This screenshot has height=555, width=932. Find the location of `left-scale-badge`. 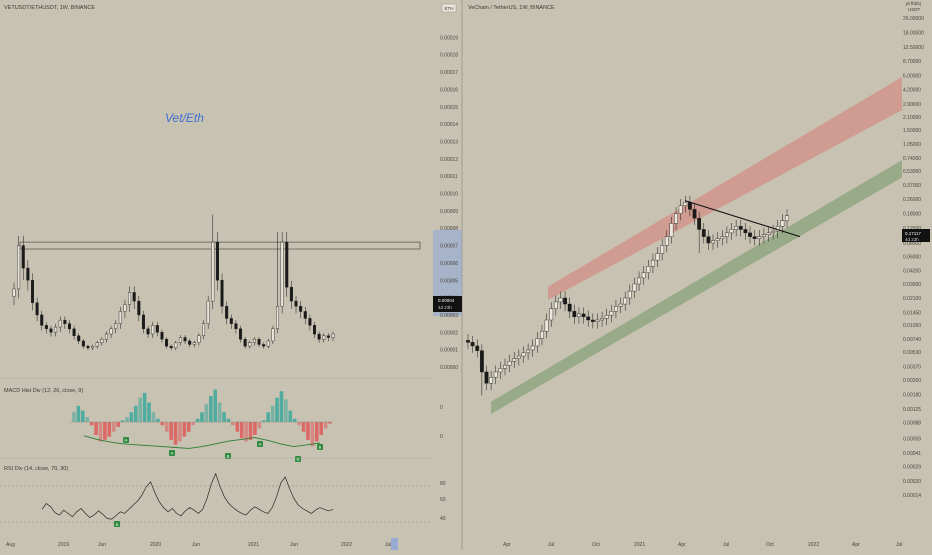

left-scale-badge is located at coordinates (449, 8).